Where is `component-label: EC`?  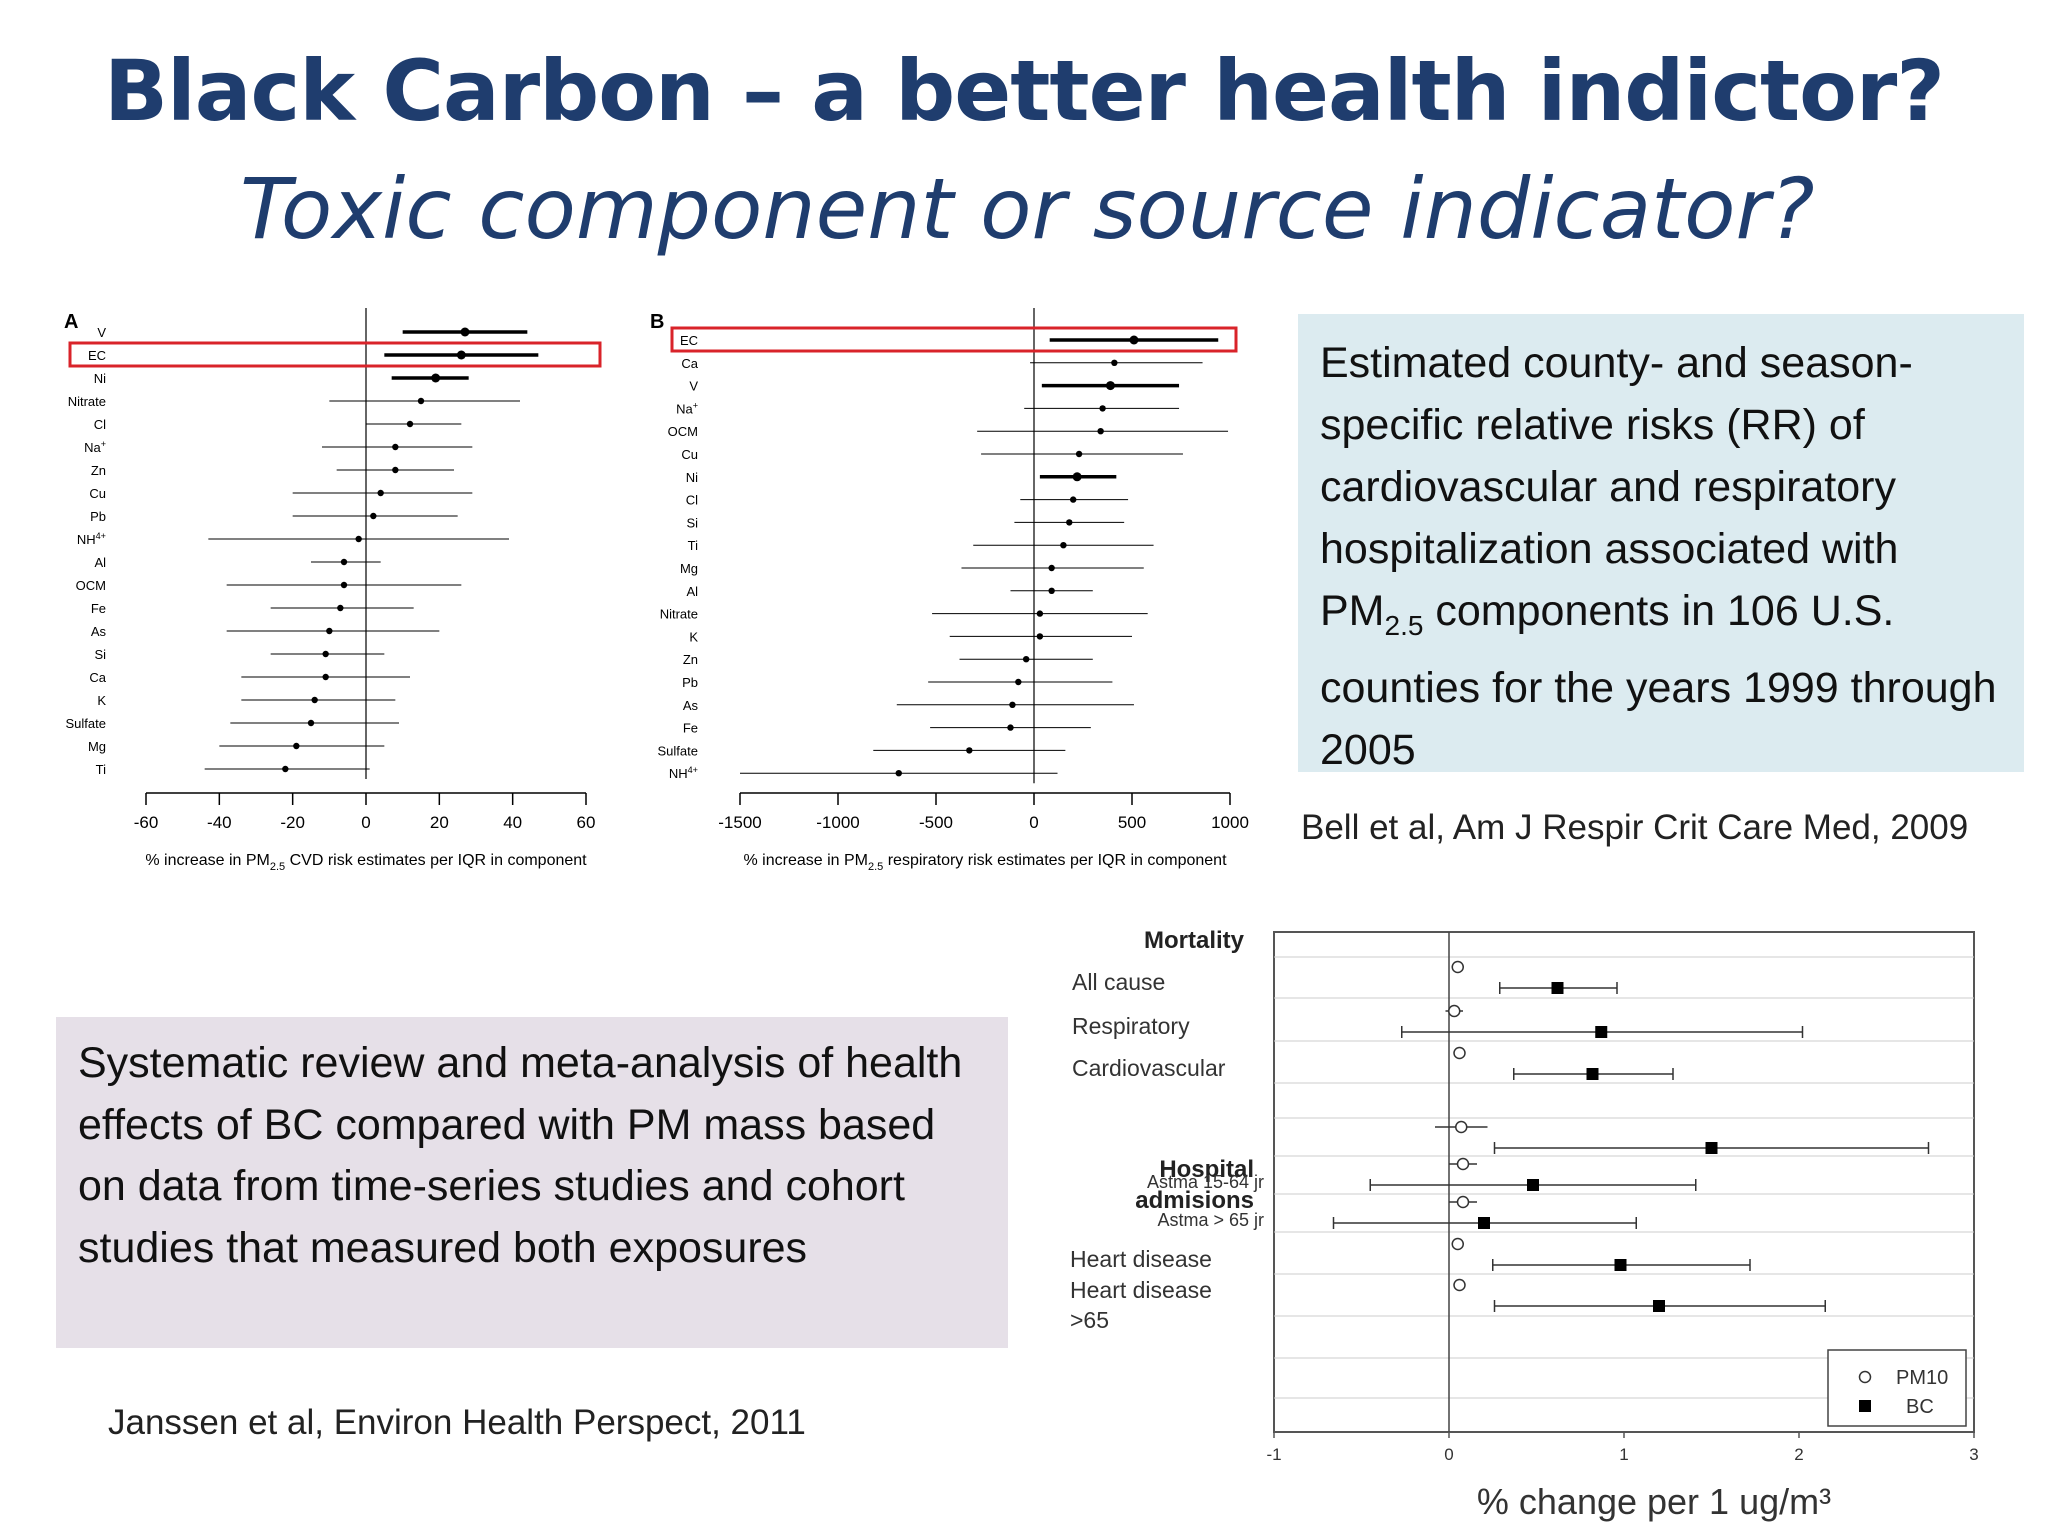
component-label: EC is located at coordinates (97, 355).